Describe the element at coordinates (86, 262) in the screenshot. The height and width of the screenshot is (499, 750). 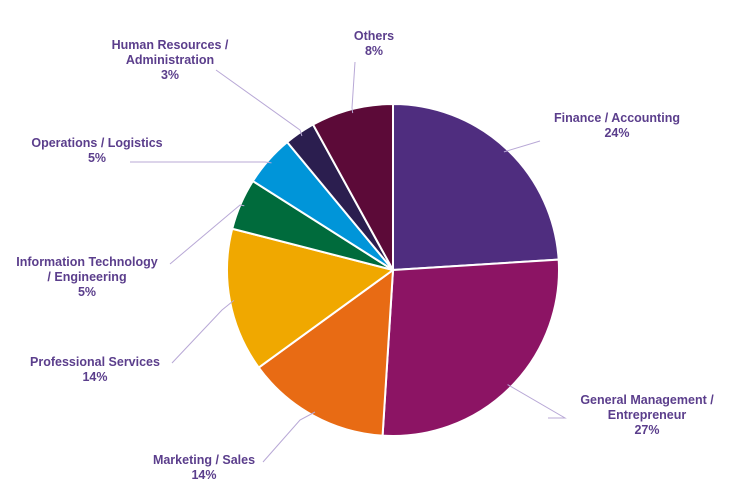
I see `slice-name-label: Information Technology` at that location.